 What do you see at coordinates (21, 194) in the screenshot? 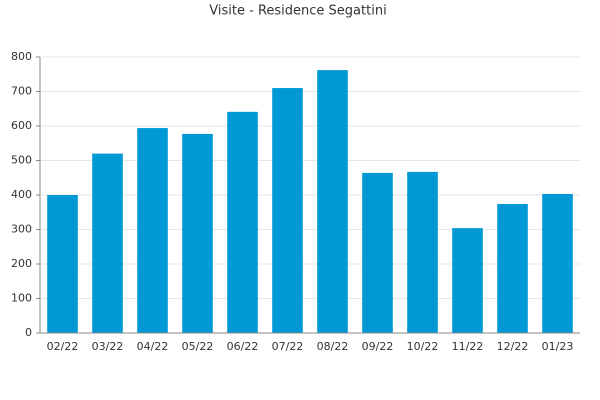
I see `y-tick-label: 400` at bounding box center [21, 194].